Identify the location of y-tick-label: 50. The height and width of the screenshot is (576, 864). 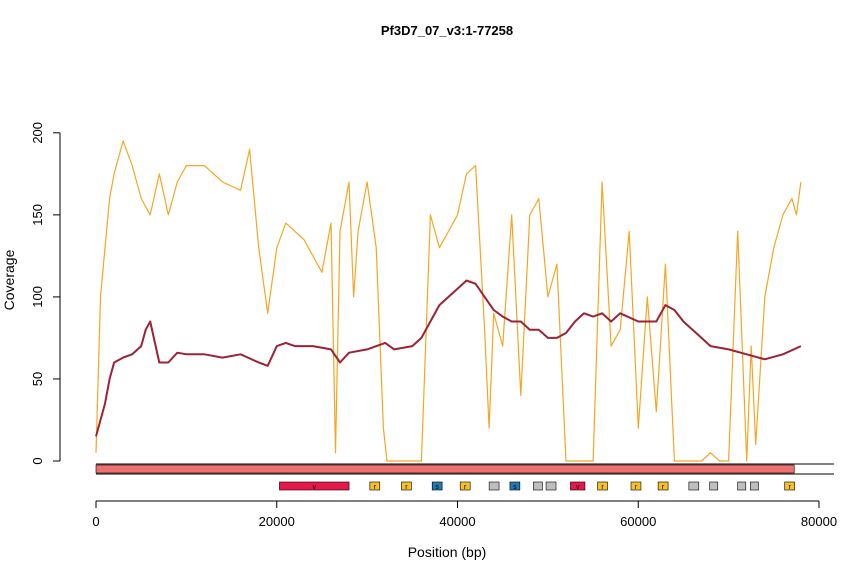
(37, 379).